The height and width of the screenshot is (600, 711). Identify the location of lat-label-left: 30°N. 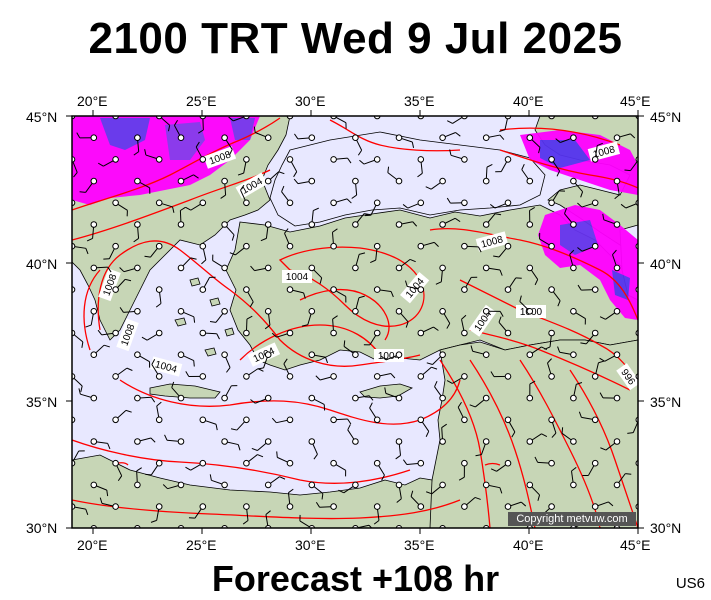
(42, 528).